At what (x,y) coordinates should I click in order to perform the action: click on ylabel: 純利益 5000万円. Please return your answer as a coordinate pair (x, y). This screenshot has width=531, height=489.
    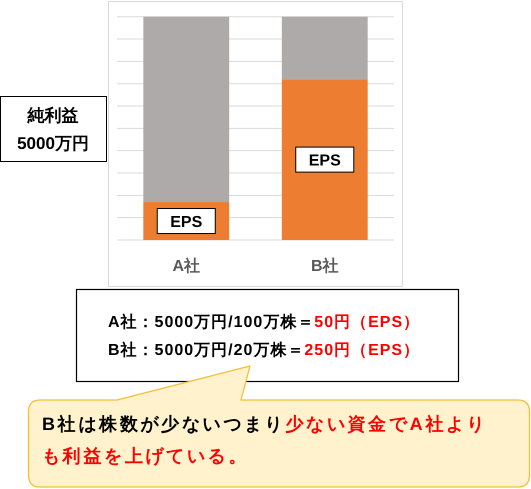
    Looking at the image, I should click on (53, 129).